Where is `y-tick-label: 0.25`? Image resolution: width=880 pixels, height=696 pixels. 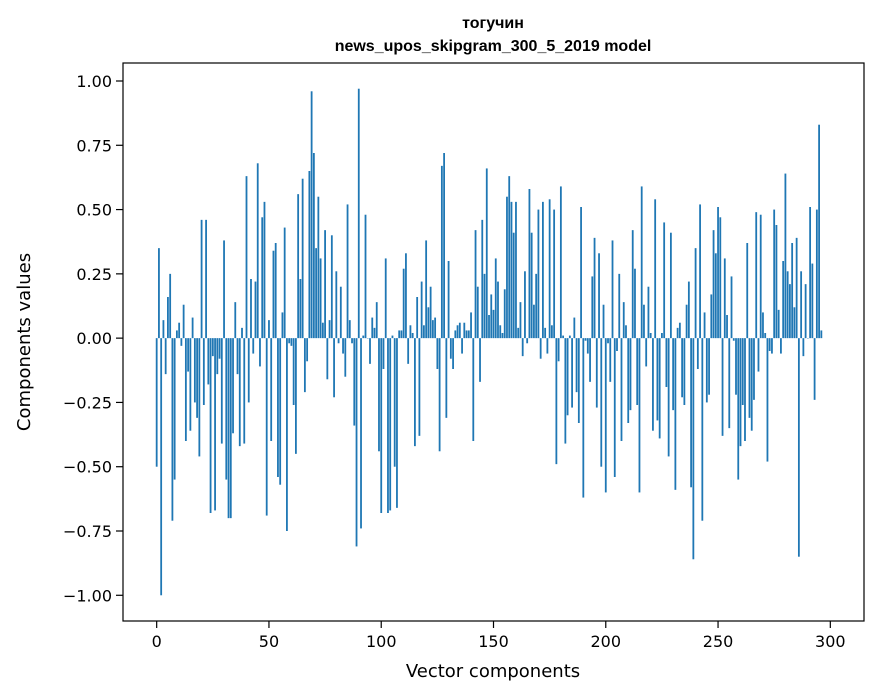
y-tick-label: 0.25 is located at coordinates (94, 274).